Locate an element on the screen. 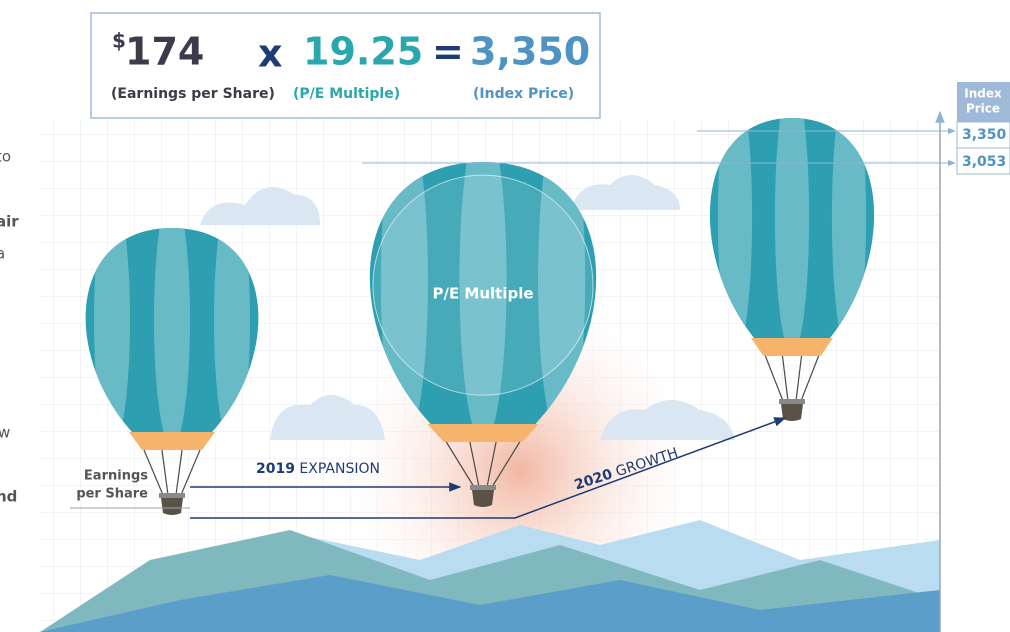  text-fragment: a is located at coordinates (2, 254).